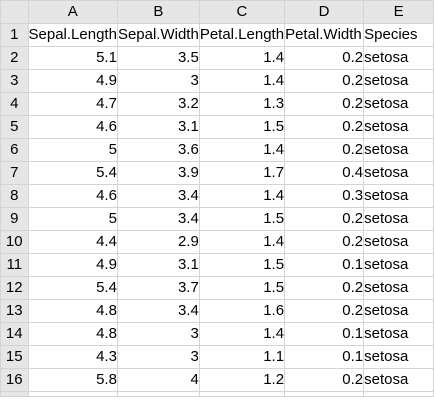 Image resolution: width=434 pixels, height=410 pixels. I want to click on row-number: 16, so click(14, 380).